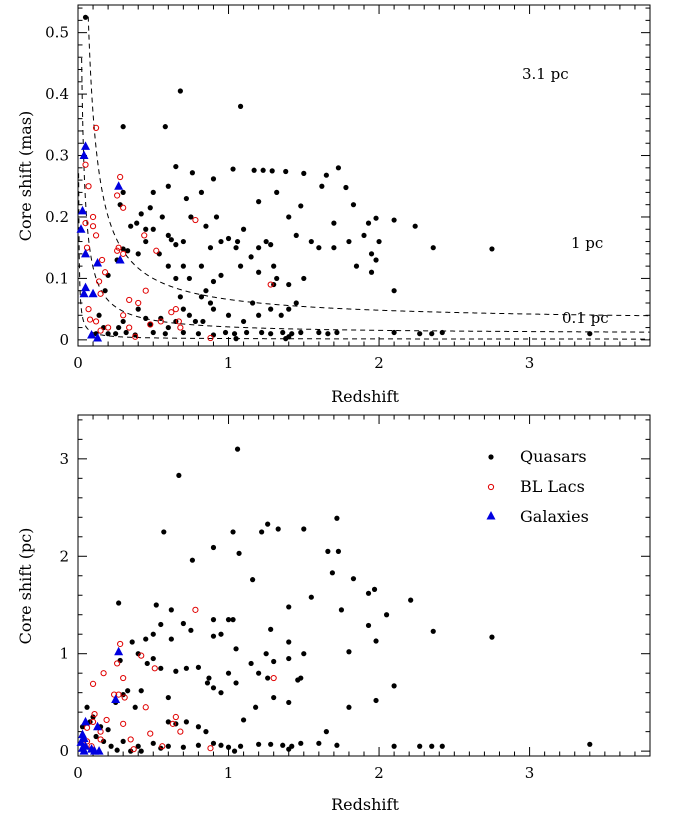 The height and width of the screenshot is (819, 674). Describe the element at coordinates (585, 318) in the screenshot. I see `curve-label-0-1-pc: 0.1 pc` at that location.